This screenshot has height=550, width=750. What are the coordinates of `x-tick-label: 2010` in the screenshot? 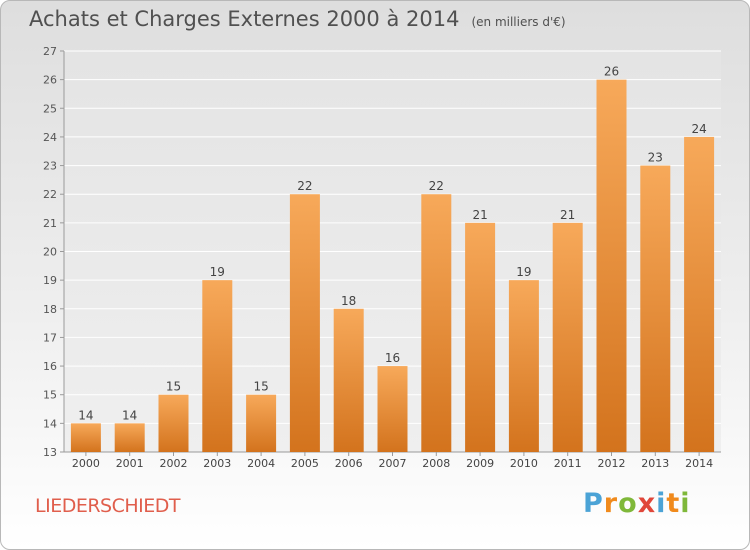 It's located at (524, 463).